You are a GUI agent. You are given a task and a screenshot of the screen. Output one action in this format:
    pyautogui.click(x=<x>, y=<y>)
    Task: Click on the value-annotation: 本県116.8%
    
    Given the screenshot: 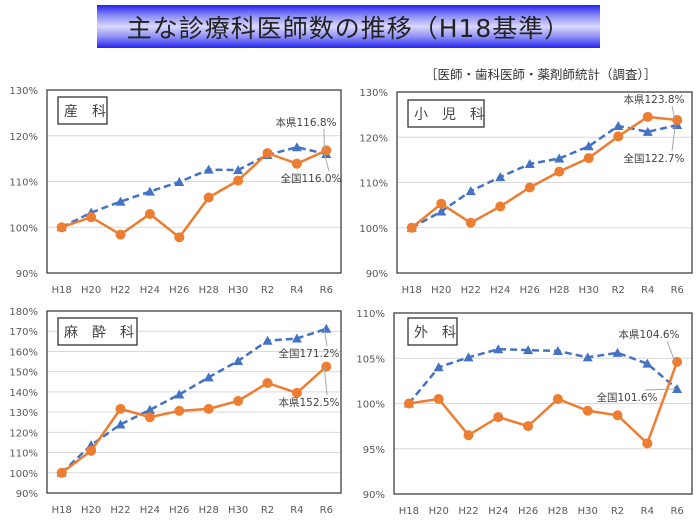 What is the action you would take?
    pyautogui.click(x=305, y=122)
    